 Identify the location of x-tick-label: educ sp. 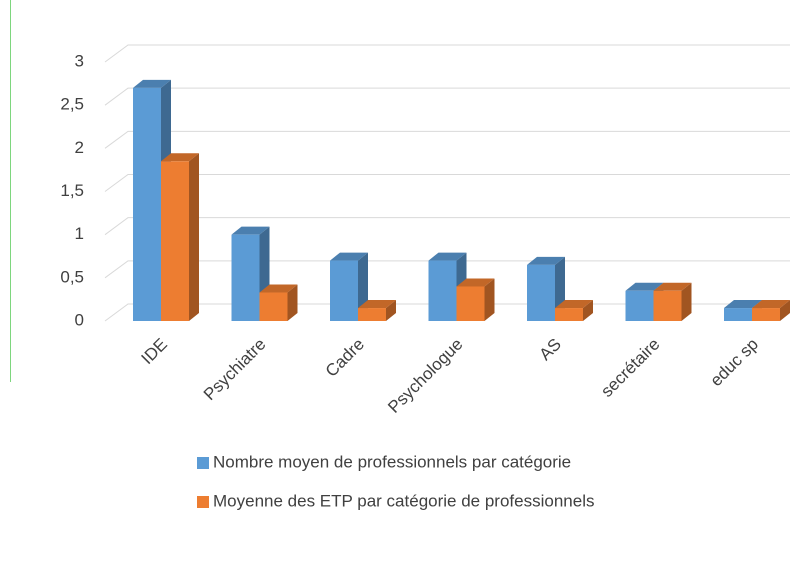
(734, 363).